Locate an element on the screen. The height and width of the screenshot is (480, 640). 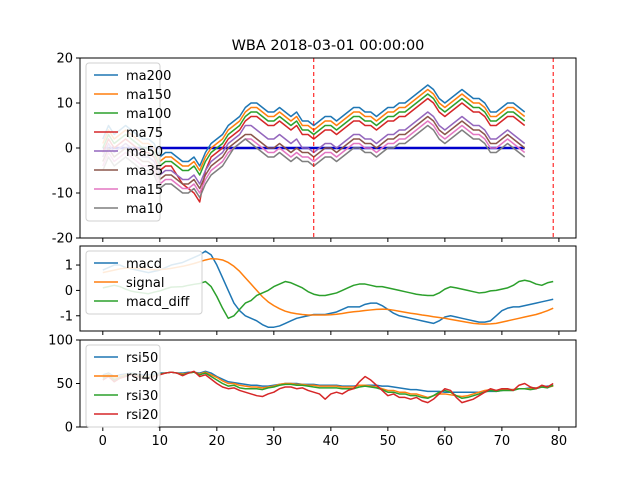
legend: macd signal macd_diff is located at coordinates (144, 282).